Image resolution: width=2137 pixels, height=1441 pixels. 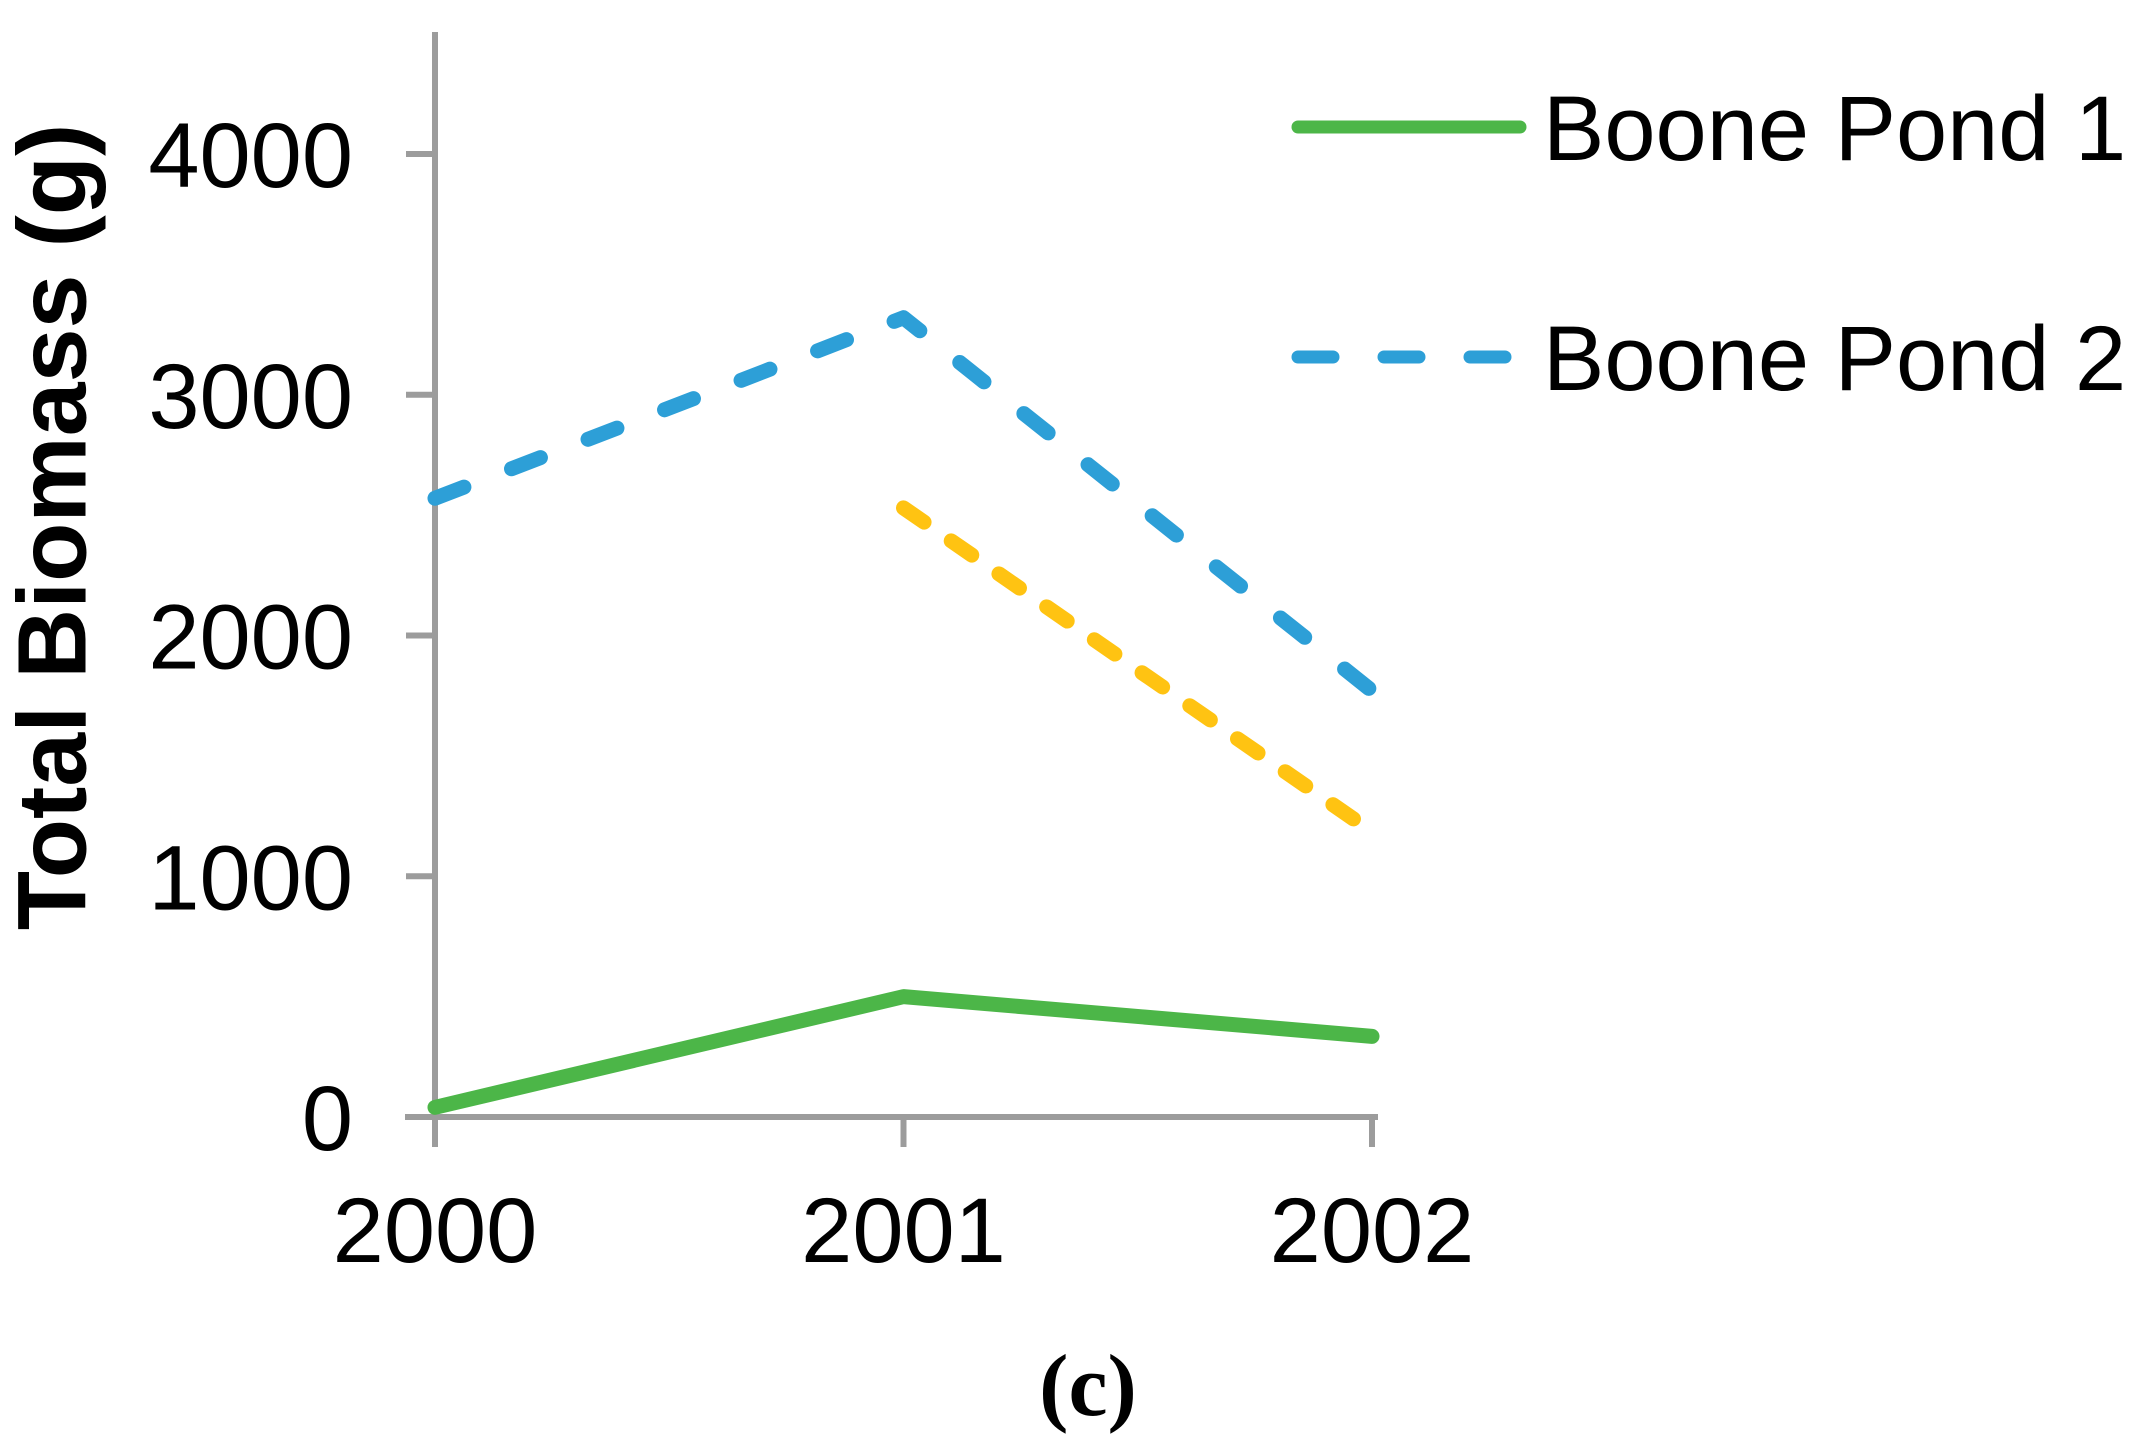 I want to click on y-axis-title: Total Biomass (g), so click(x=53, y=527).